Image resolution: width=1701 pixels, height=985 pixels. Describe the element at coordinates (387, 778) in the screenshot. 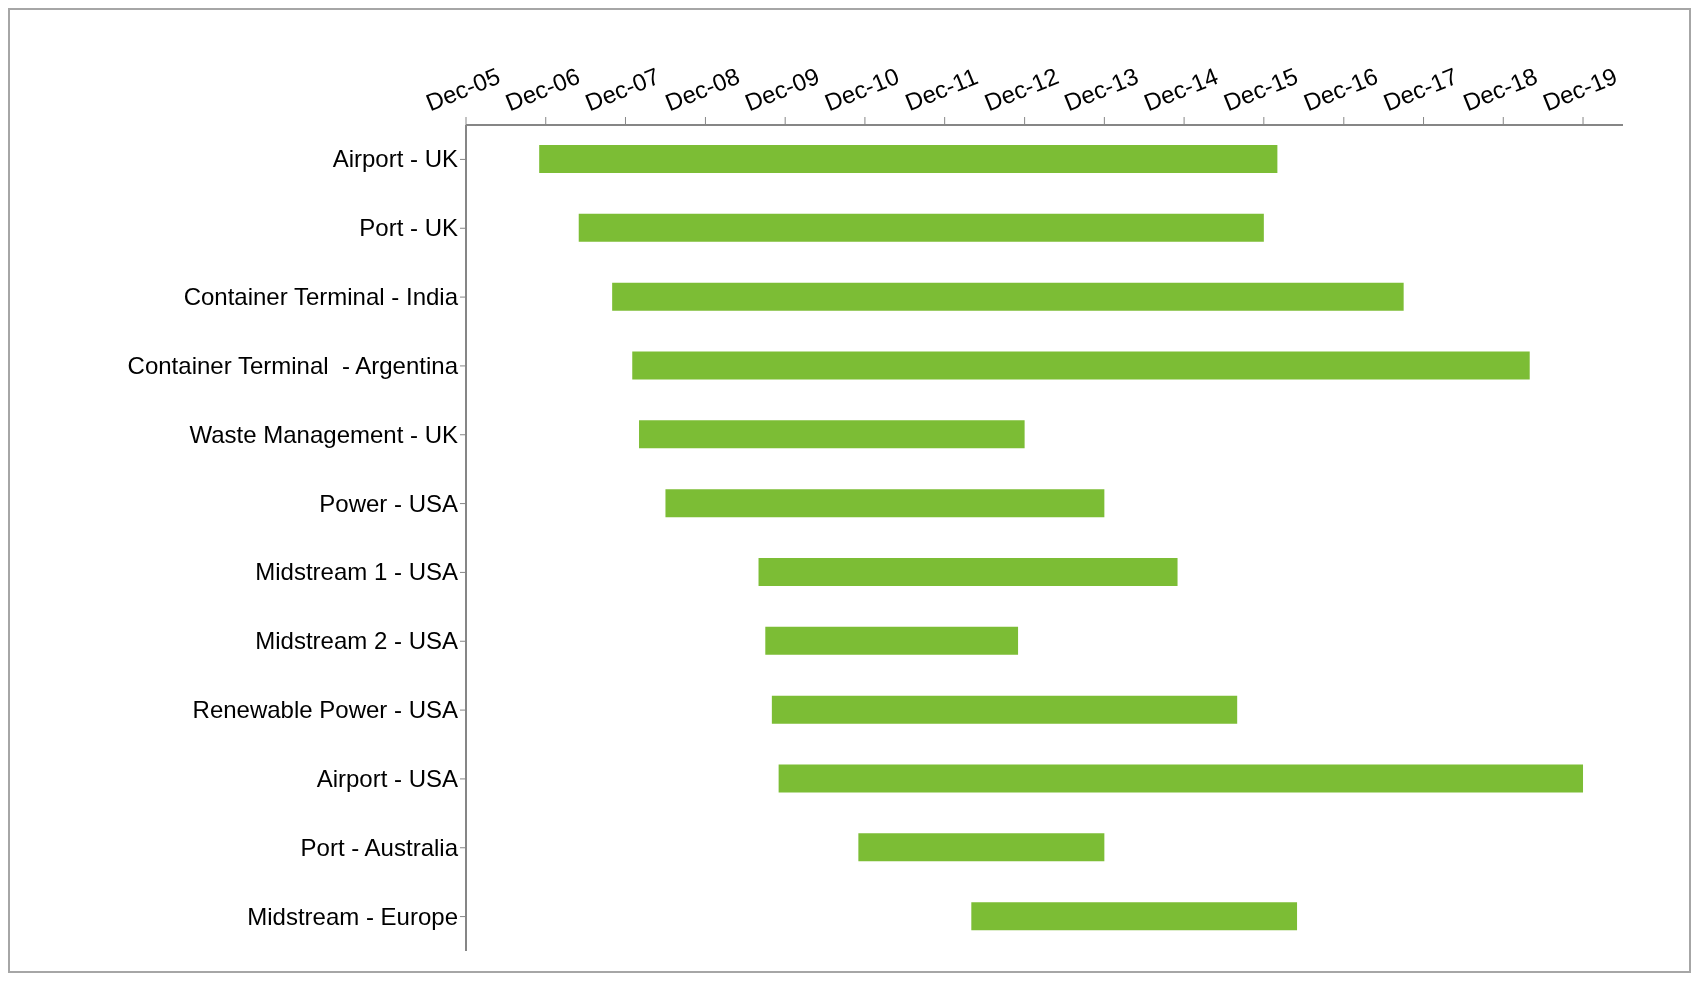

I see `y-tick-label: Airport - USA` at that location.